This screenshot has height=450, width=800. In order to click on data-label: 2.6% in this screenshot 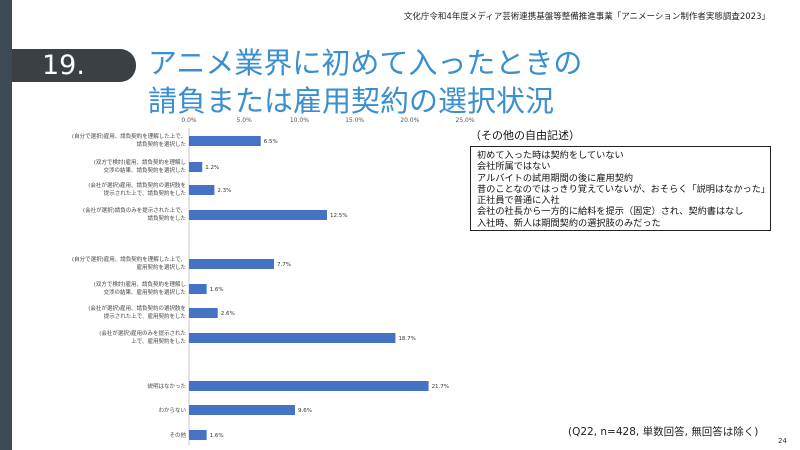, I will do `click(228, 314)`.